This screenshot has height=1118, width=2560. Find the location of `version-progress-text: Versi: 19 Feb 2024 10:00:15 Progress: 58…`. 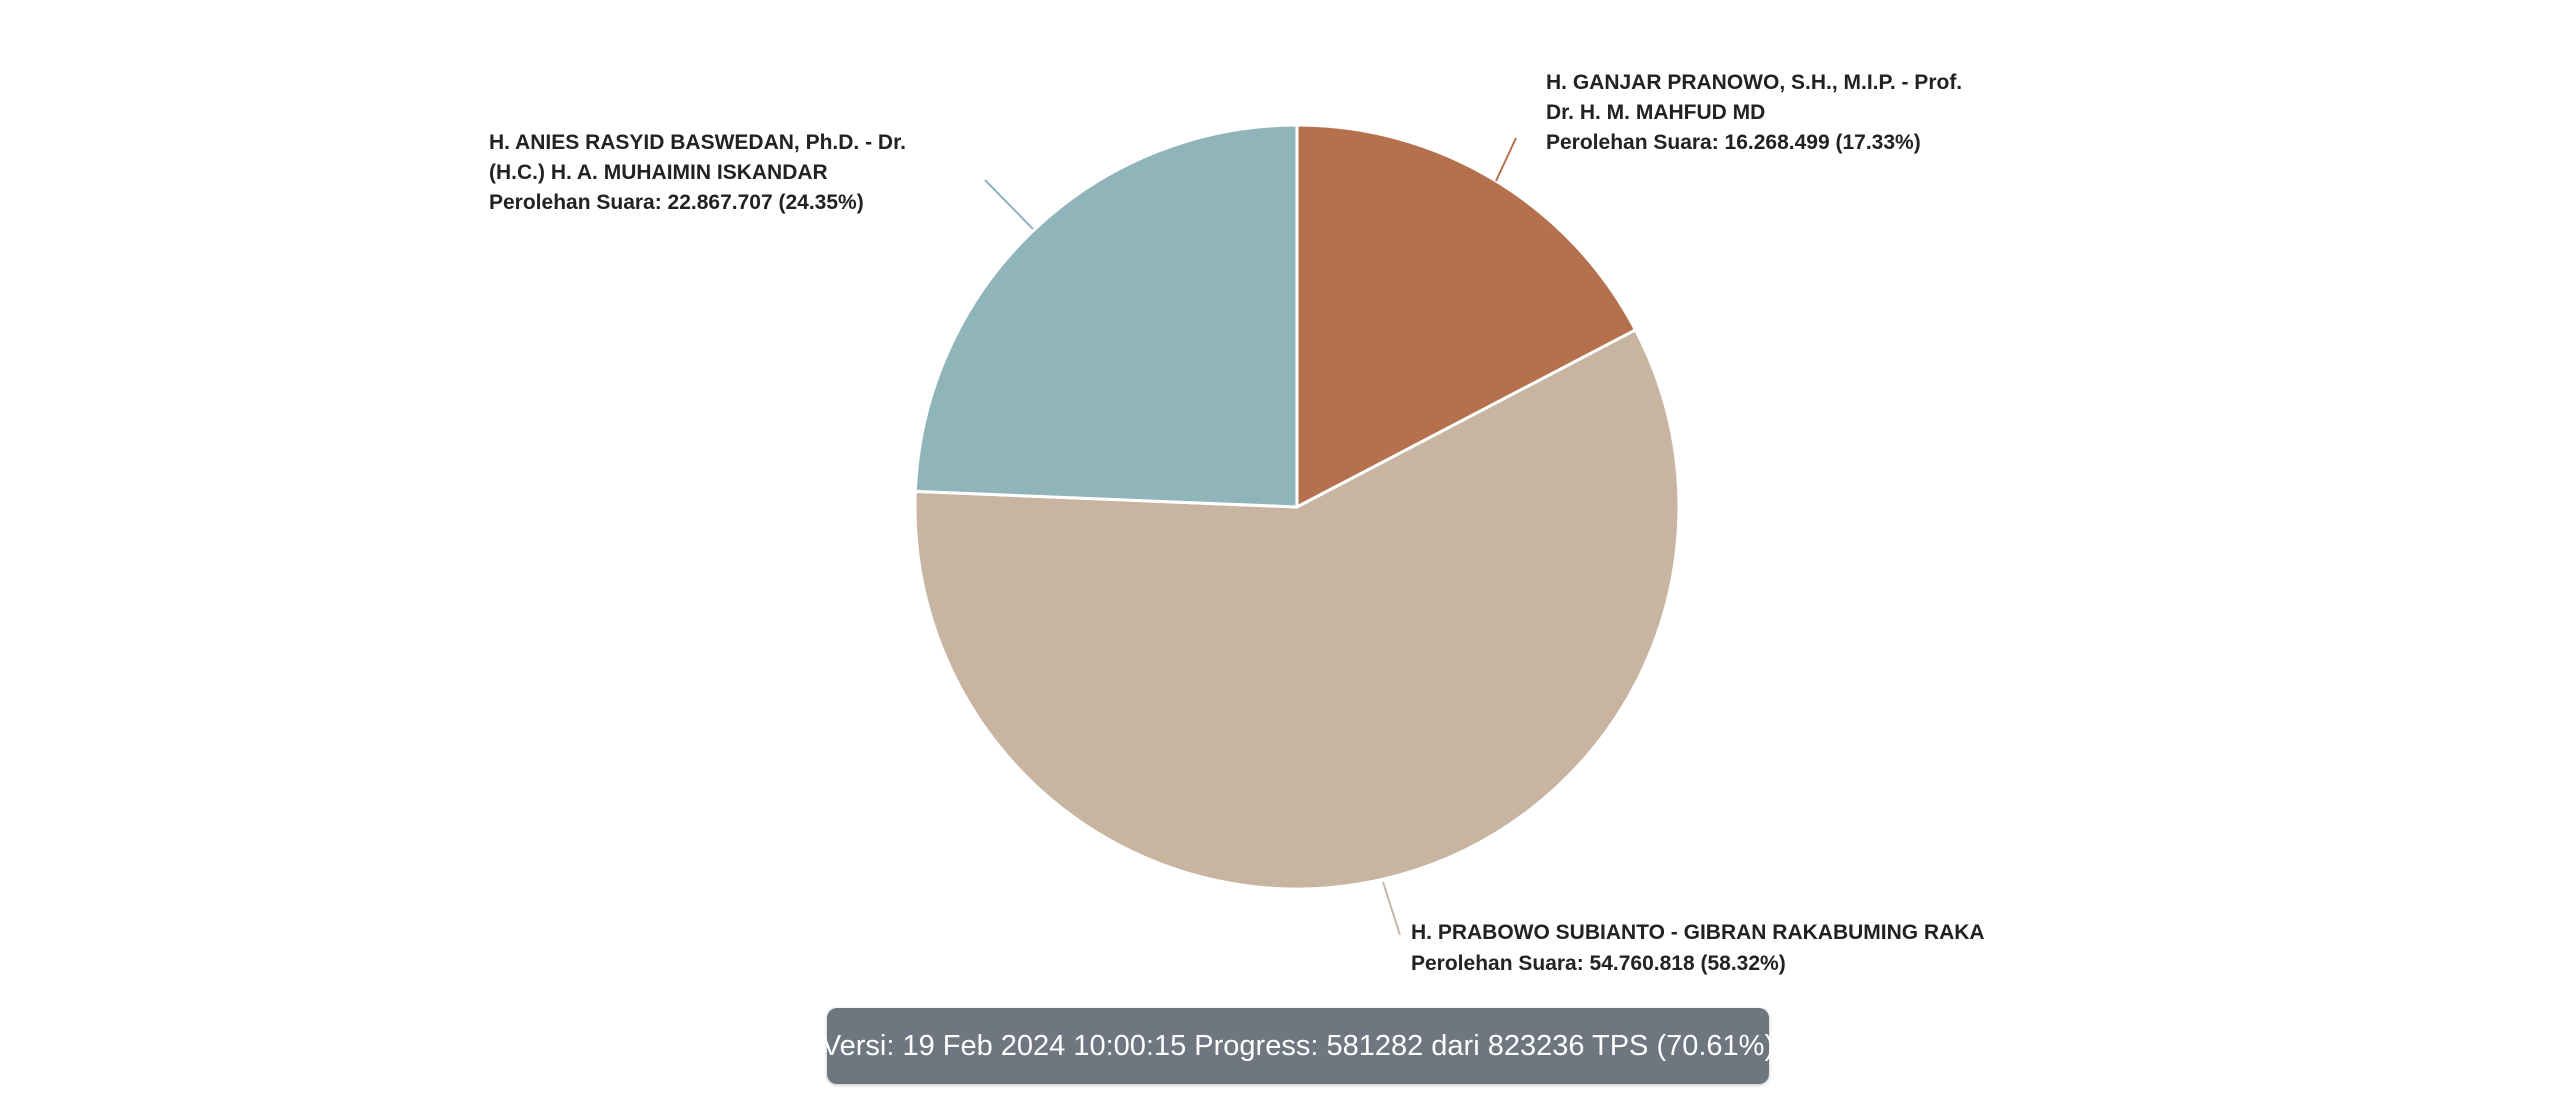

version-progress-text: Versi: 19 Feb 2024 10:00:15 Progress: 58… is located at coordinates (1298, 1045).